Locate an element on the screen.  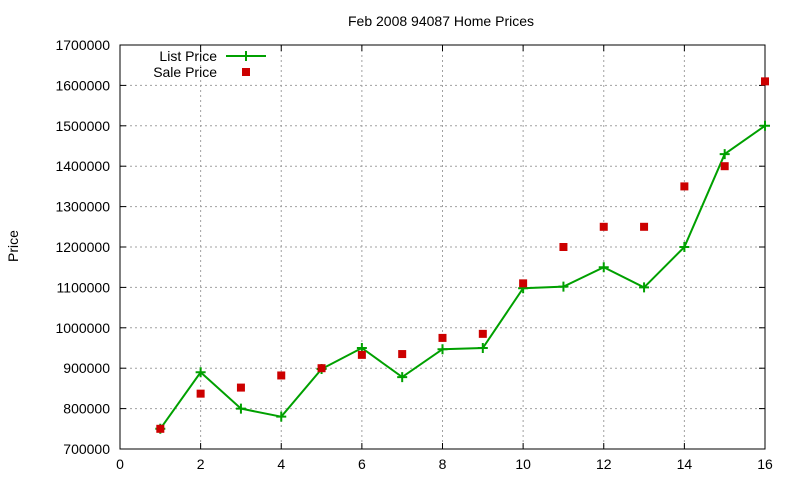
y-tick-label: 900000 is located at coordinates (86, 368).